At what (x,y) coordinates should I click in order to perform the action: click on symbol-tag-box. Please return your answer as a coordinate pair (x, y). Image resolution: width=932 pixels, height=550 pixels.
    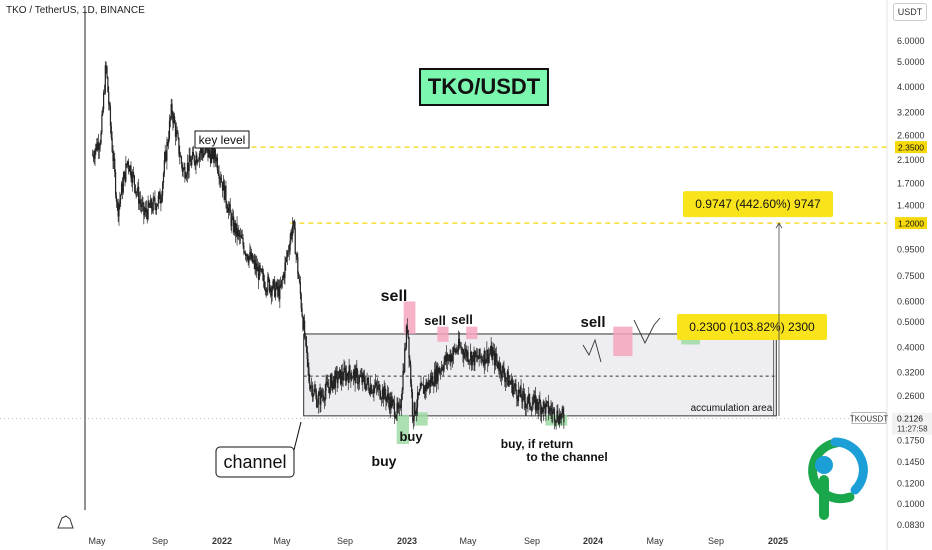
    Looking at the image, I should click on (869, 418).